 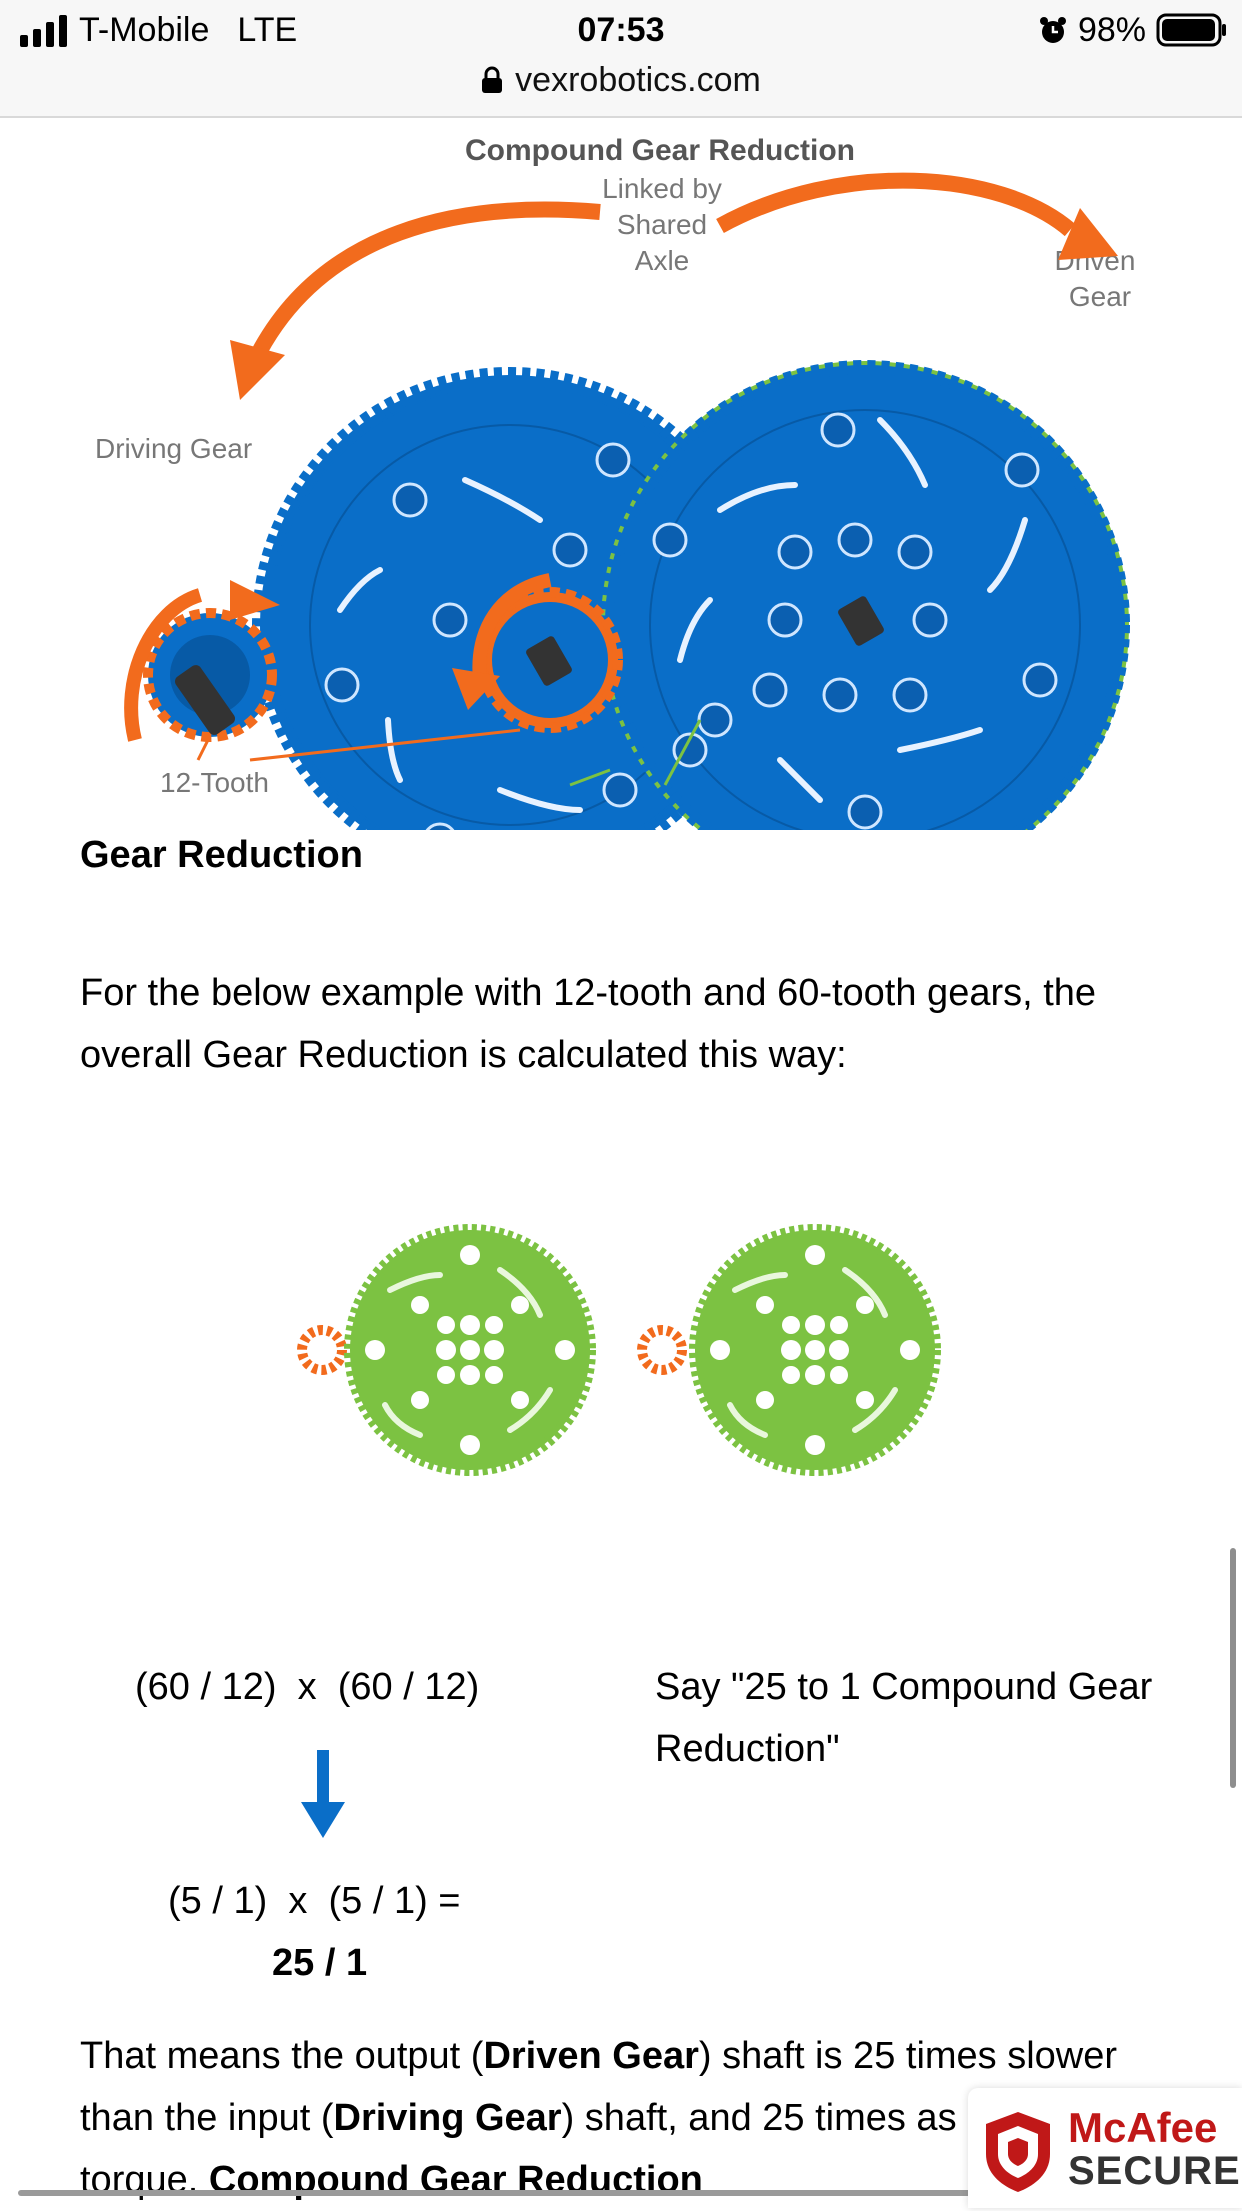 I want to click on arrow-right-curve, so click(x=896, y=204).